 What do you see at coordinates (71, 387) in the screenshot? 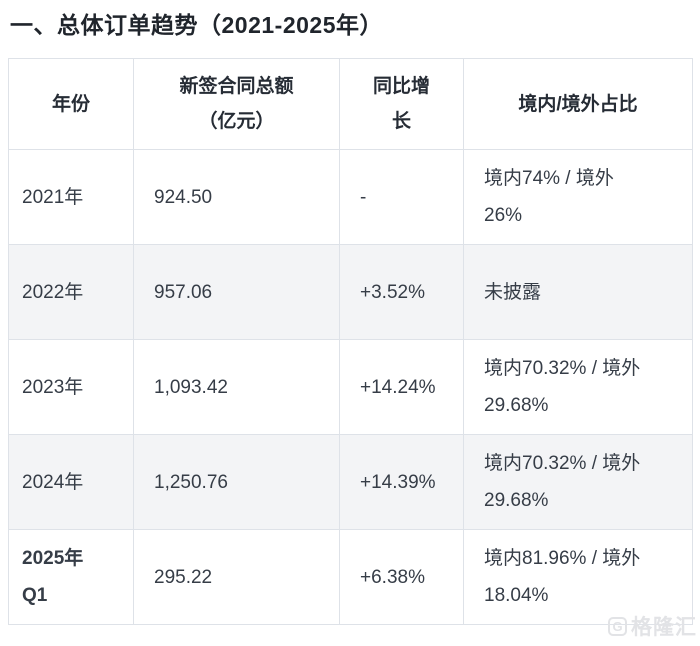
I see `year-cell: 2023年` at bounding box center [71, 387].